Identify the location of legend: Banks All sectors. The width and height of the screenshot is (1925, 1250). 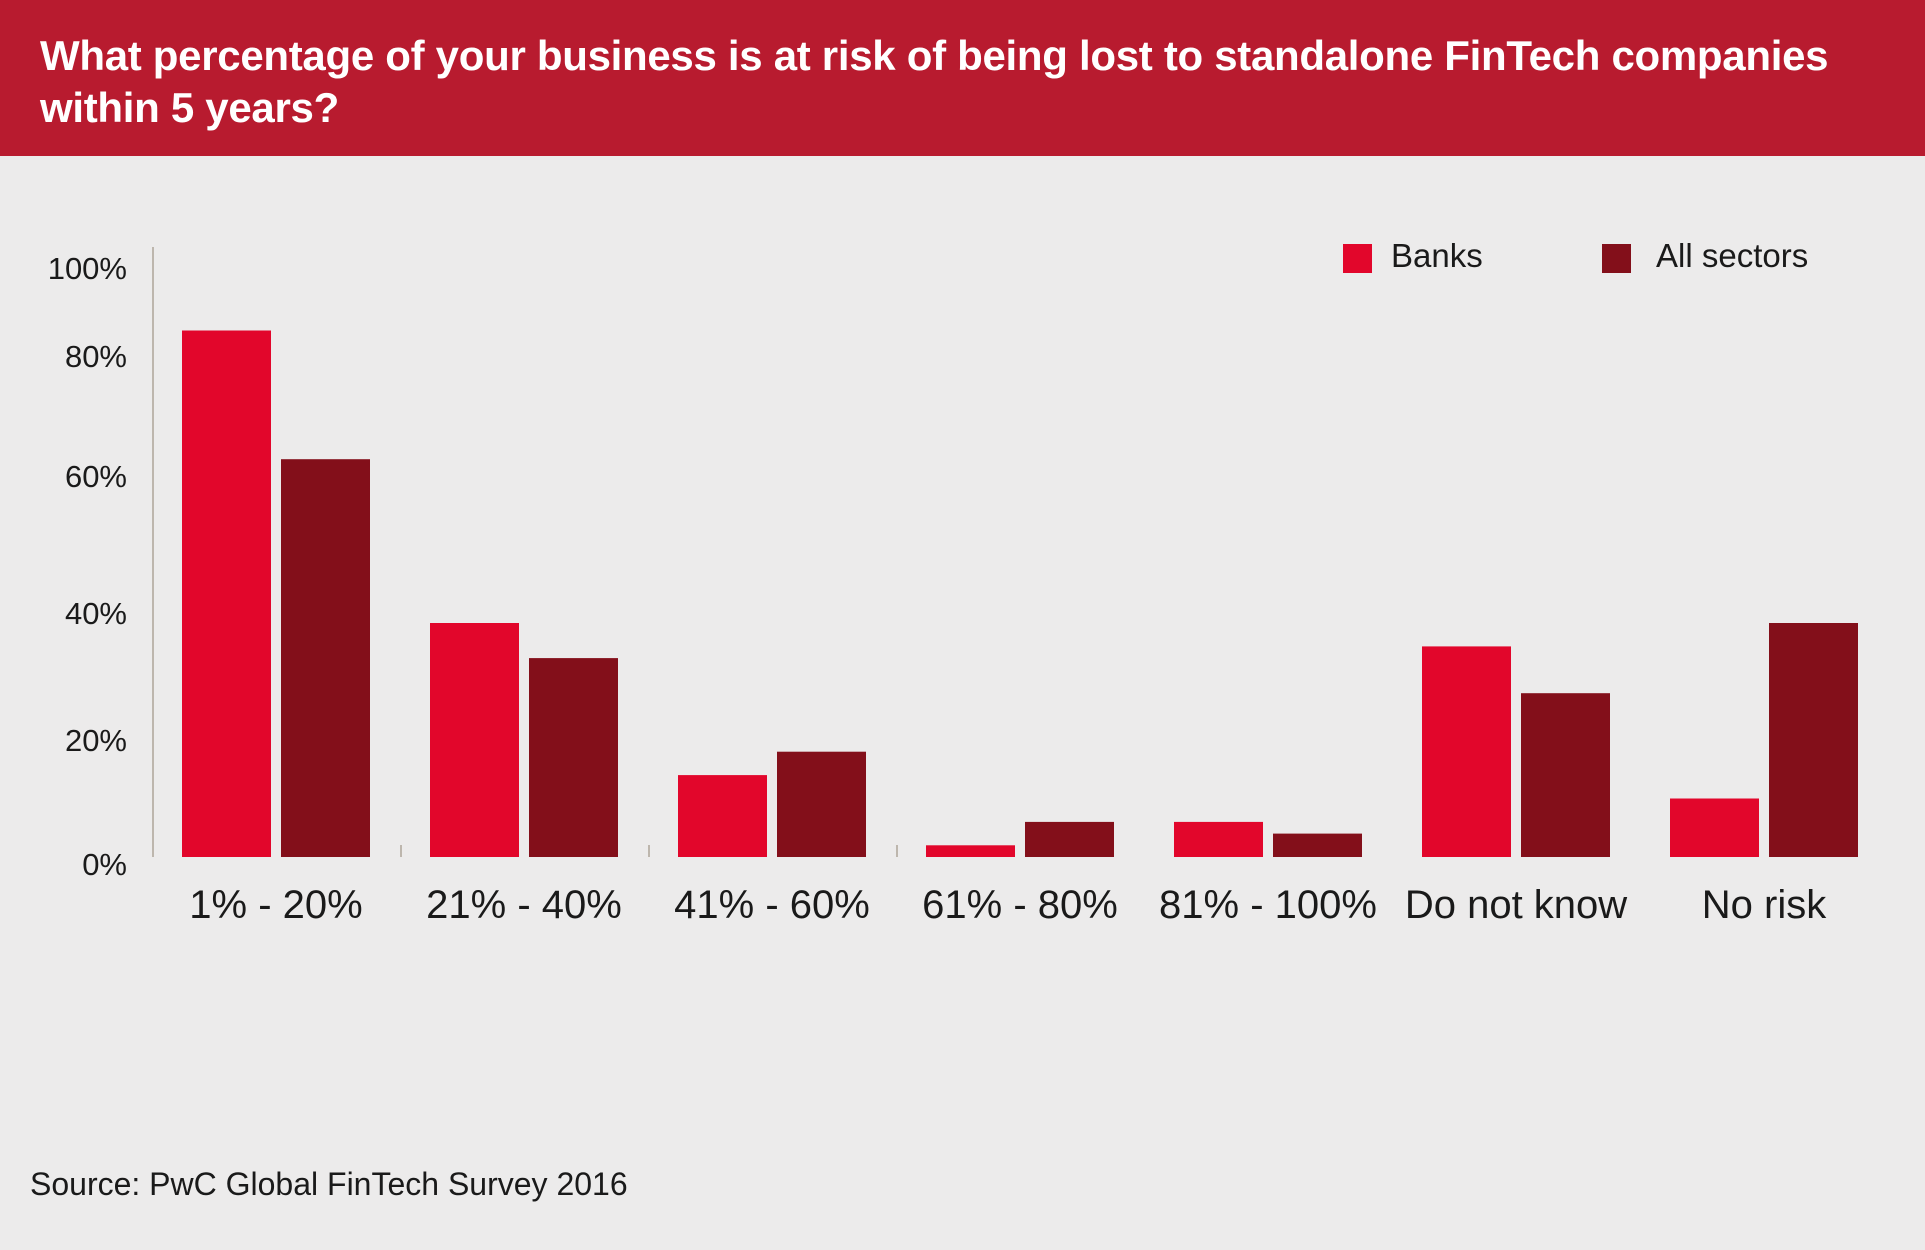
(1575, 255).